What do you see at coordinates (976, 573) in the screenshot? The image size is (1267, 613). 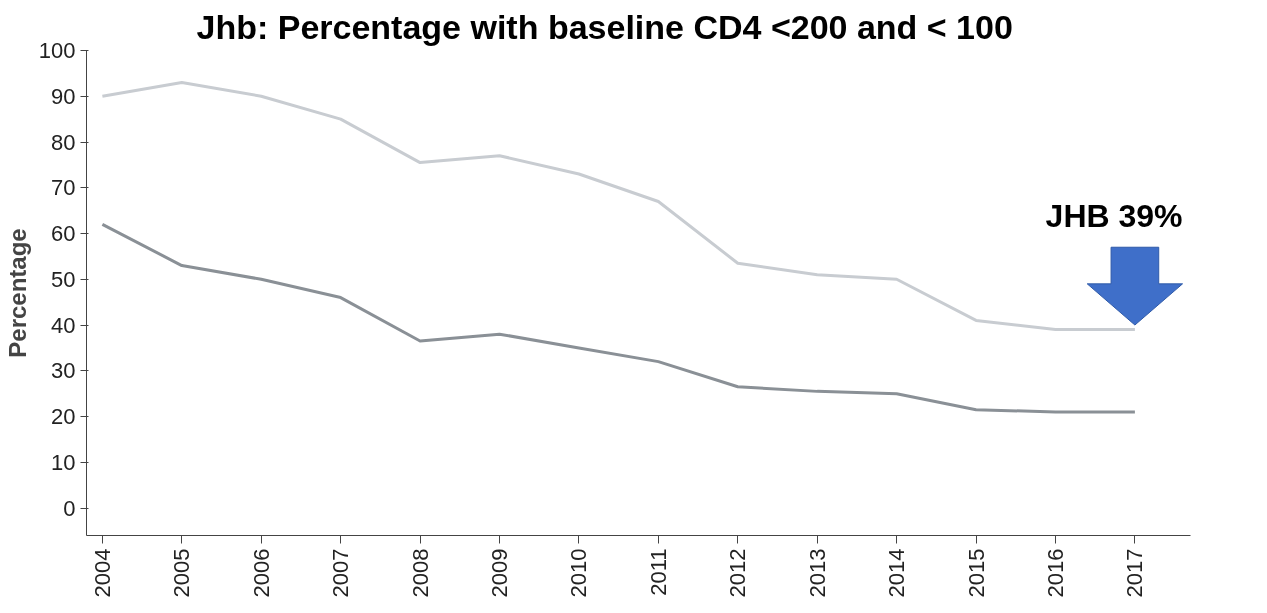 I see `x-tick-label: 2015` at bounding box center [976, 573].